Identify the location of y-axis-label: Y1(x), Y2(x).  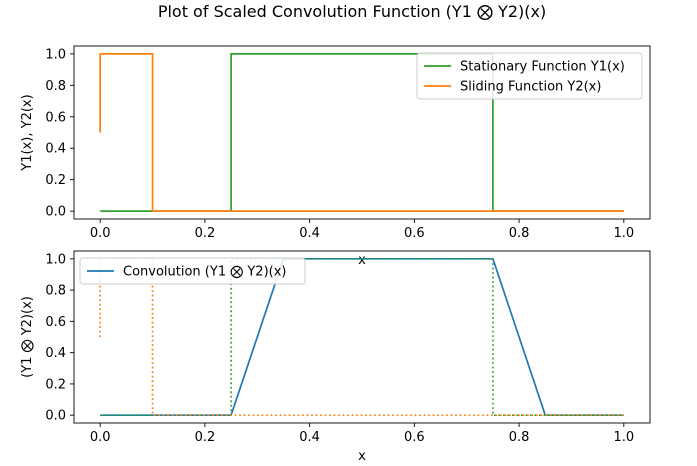
(27, 132).